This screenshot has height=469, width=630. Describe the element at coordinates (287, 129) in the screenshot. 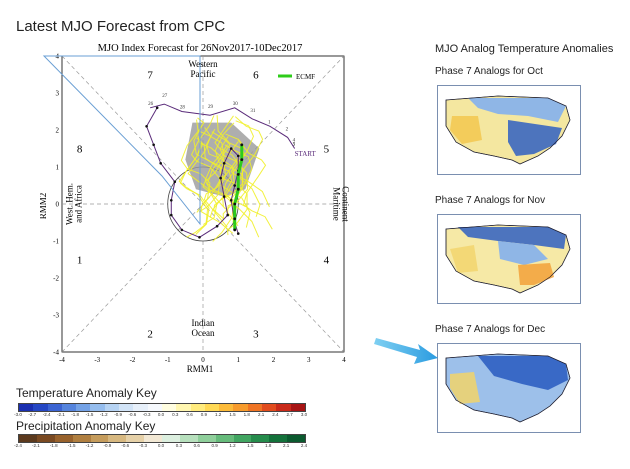

I see `observed-day-label: 2` at that location.